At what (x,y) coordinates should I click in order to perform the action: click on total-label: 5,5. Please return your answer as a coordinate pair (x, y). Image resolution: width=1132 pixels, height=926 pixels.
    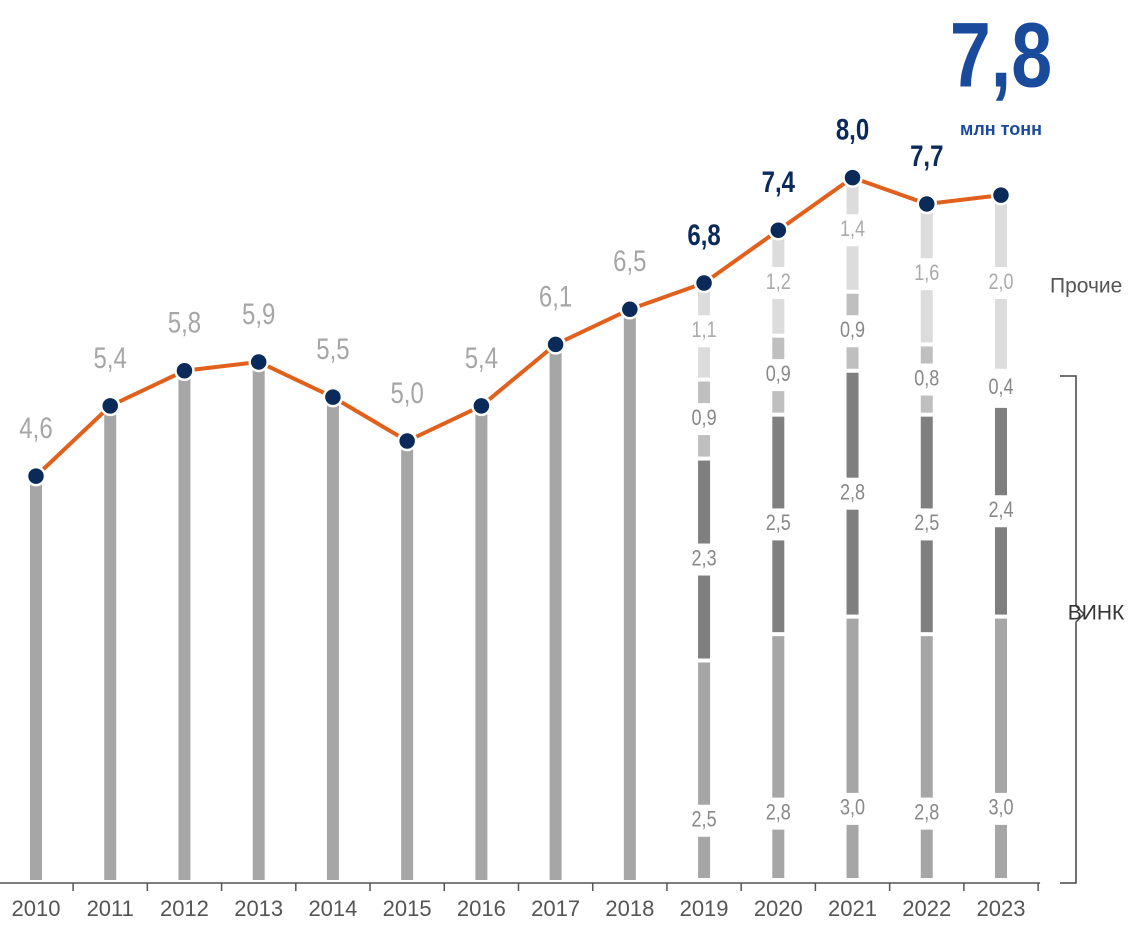
    Looking at the image, I should click on (332, 348).